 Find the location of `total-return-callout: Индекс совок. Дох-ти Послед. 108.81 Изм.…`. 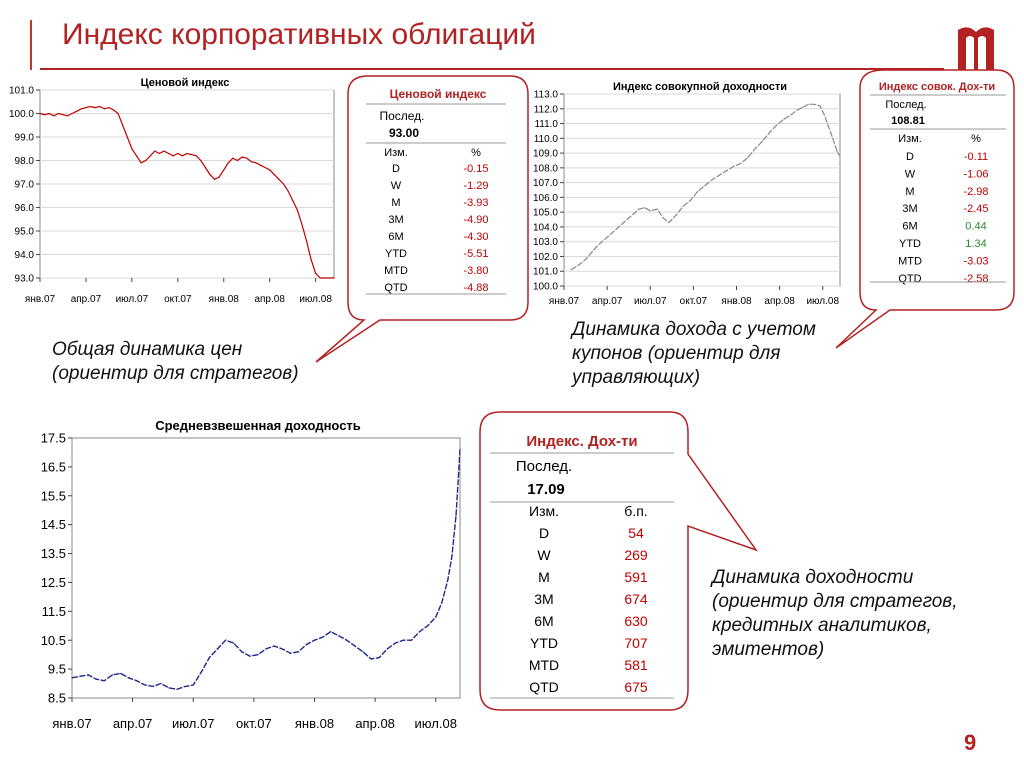

total-return-callout: Индекс совок. Дох-ти Послед. 108.81 Изм.… is located at coordinates (925, 209).